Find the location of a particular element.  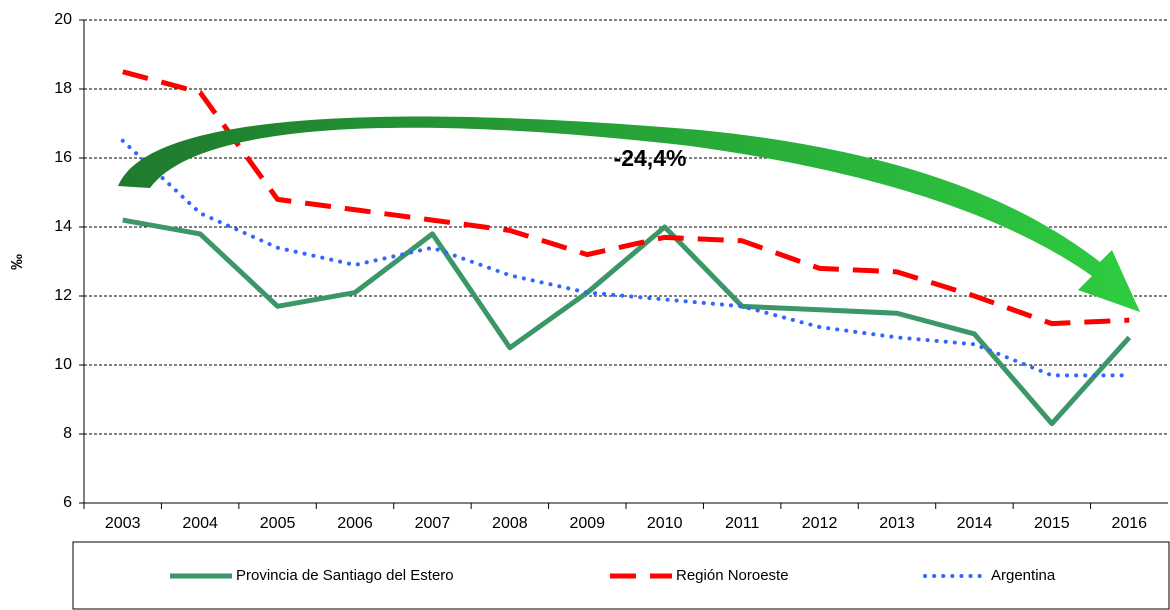

y-tick-label: 14 is located at coordinates (63, 226).